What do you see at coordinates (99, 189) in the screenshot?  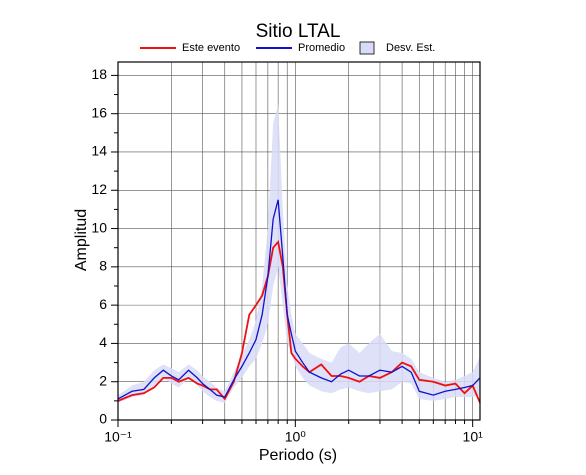 I see `y-tick-label: 12` at bounding box center [99, 189].